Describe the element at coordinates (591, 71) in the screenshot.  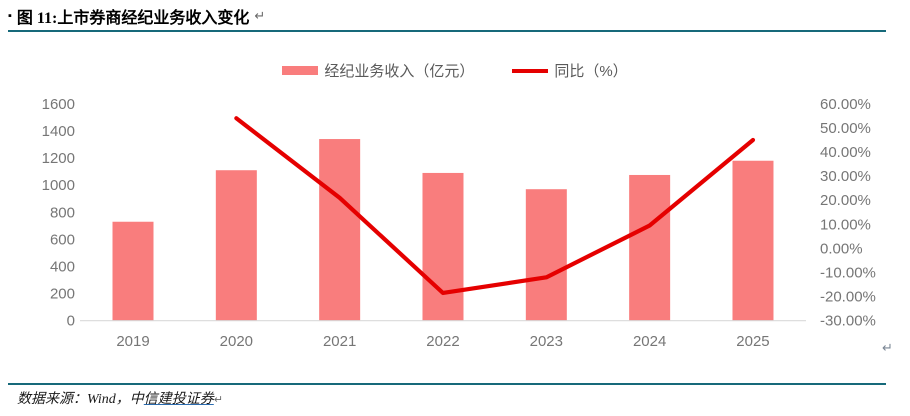
I see `line-series-label: 同比（%）` at that location.